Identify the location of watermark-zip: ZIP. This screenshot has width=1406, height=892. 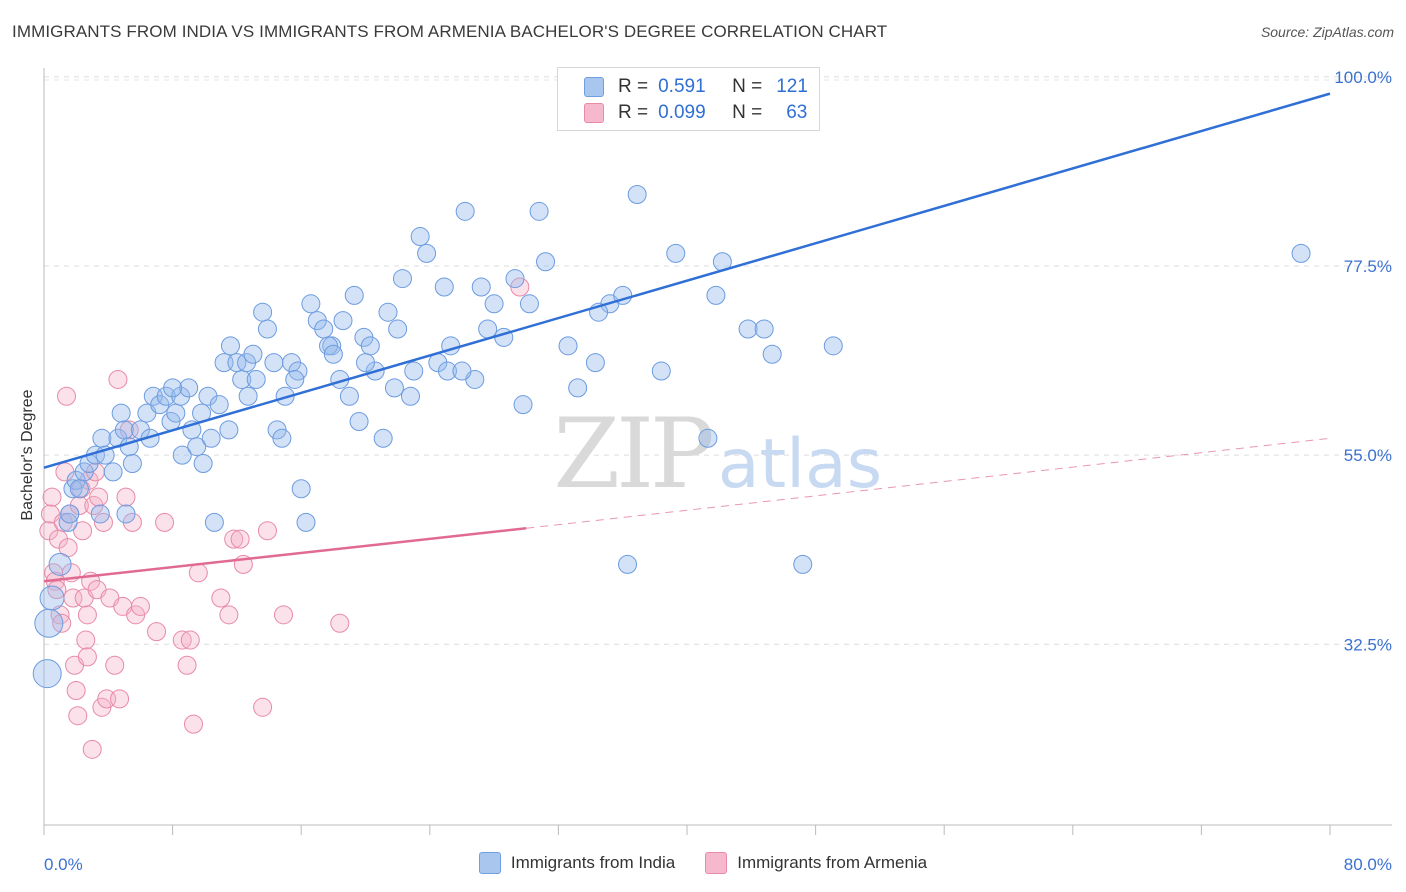
(632, 454).